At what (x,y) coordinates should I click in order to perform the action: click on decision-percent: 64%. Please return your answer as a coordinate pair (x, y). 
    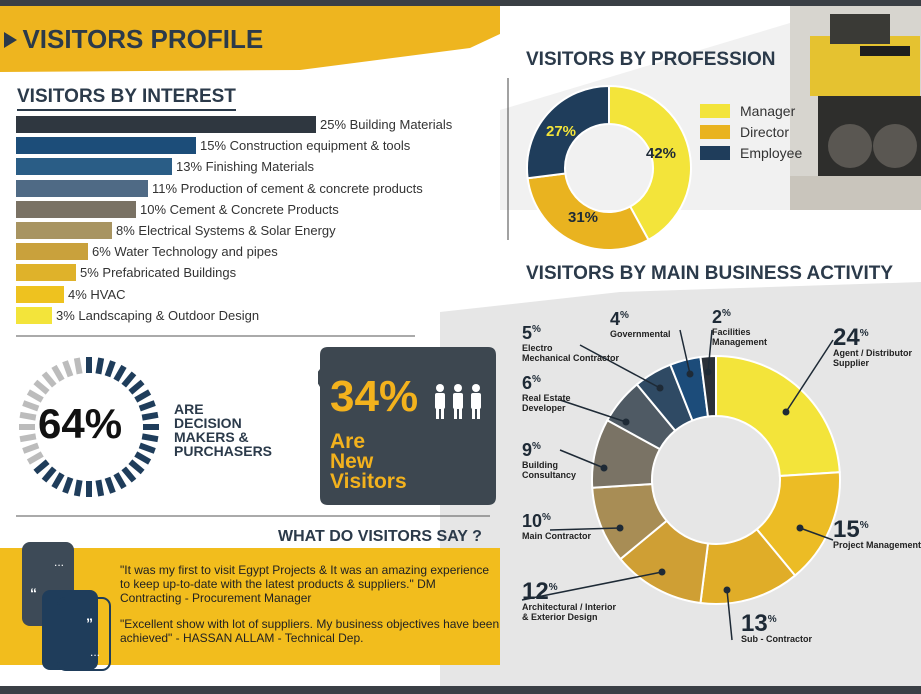
    Looking at the image, I should click on (80, 423).